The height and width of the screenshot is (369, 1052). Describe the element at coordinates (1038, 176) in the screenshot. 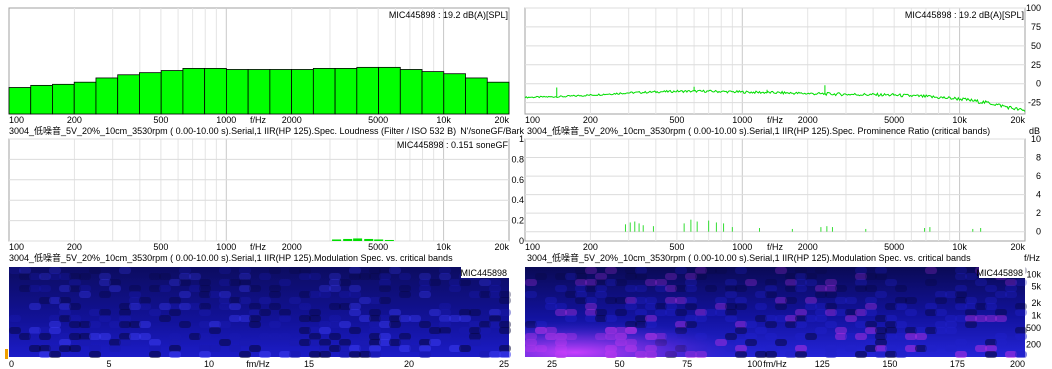

I see `y-tick-label: 6` at that location.